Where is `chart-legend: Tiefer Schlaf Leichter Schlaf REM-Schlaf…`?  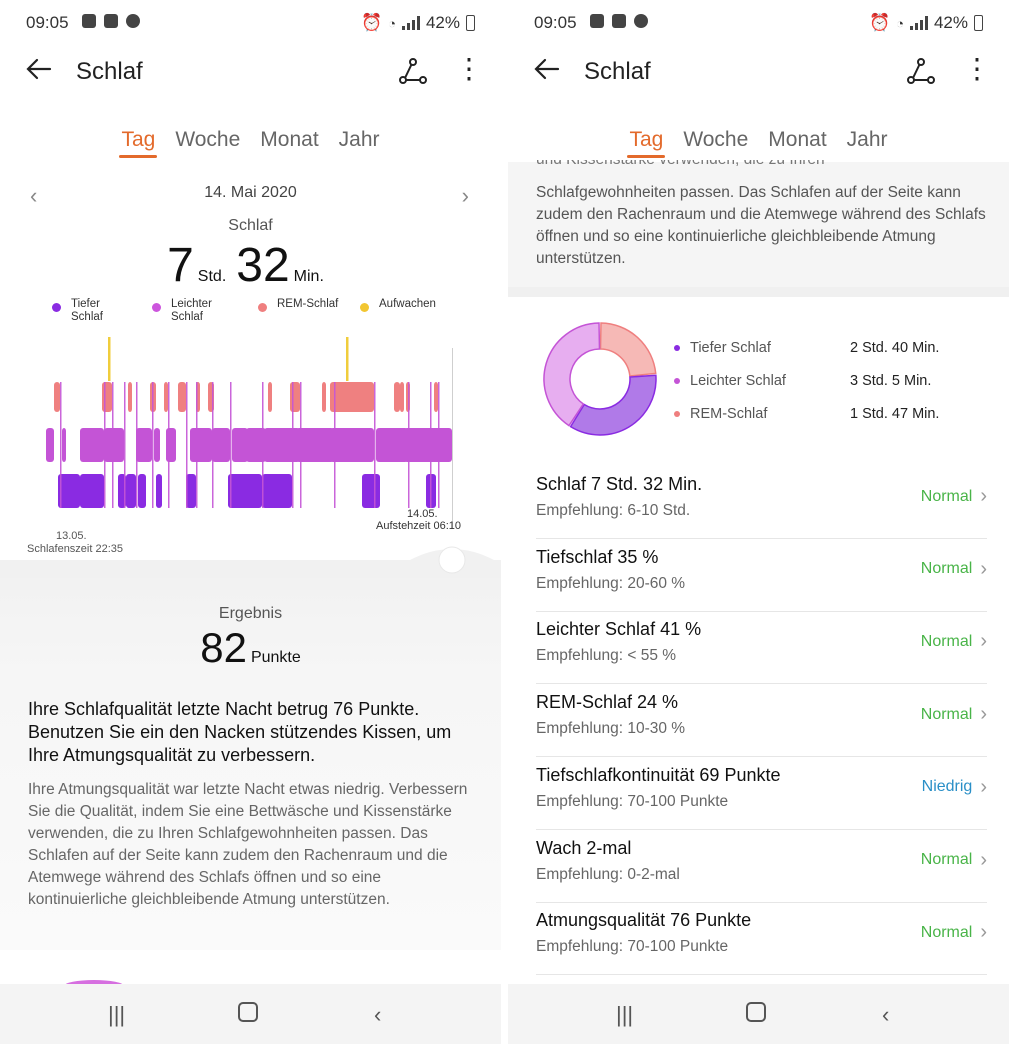
chart-legend: Tiefer Schlaf Leichter Schlaf REM-Schlaf… is located at coordinates (250, 314).